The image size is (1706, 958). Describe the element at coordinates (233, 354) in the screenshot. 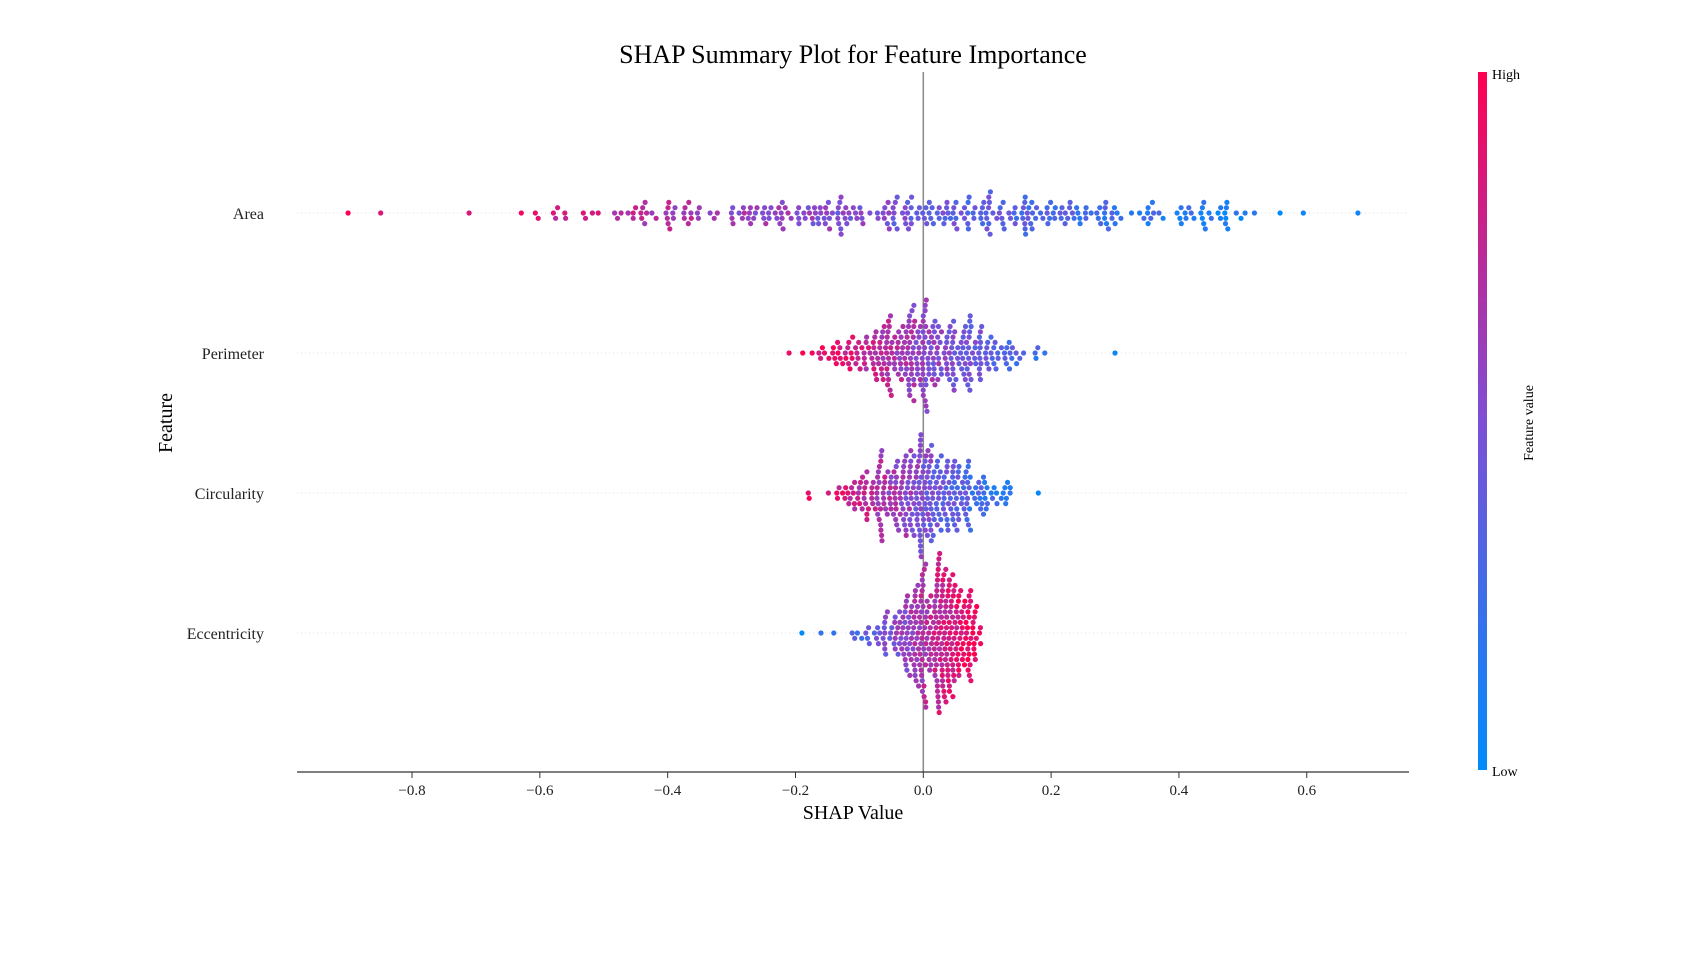

I see `feature-label-perimeter: Perimeter` at that location.